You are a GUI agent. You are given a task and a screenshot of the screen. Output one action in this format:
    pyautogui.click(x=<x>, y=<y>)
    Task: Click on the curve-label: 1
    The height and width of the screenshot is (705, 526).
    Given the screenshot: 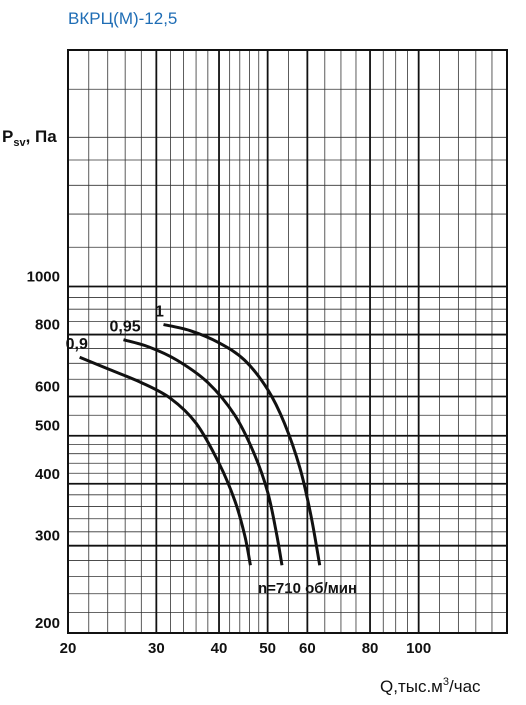 What is the action you would take?
    pyautogui.click(x=159, y=312)
    